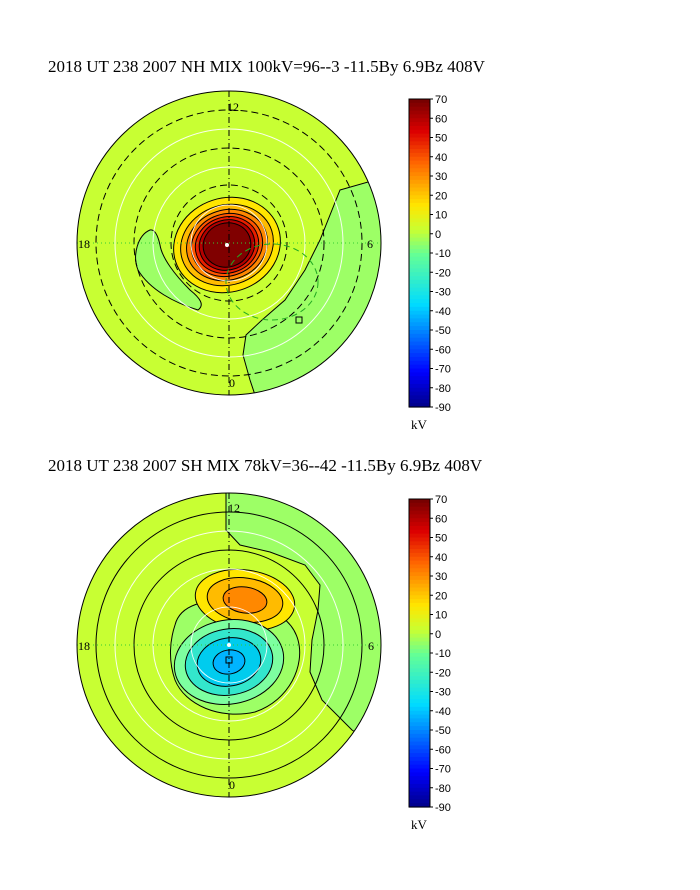 The image size is (700, 890). Describe the element at coordinates (441, 119) in the screenshot. I see `nh-colorbar-tick-label: 60` at that location.